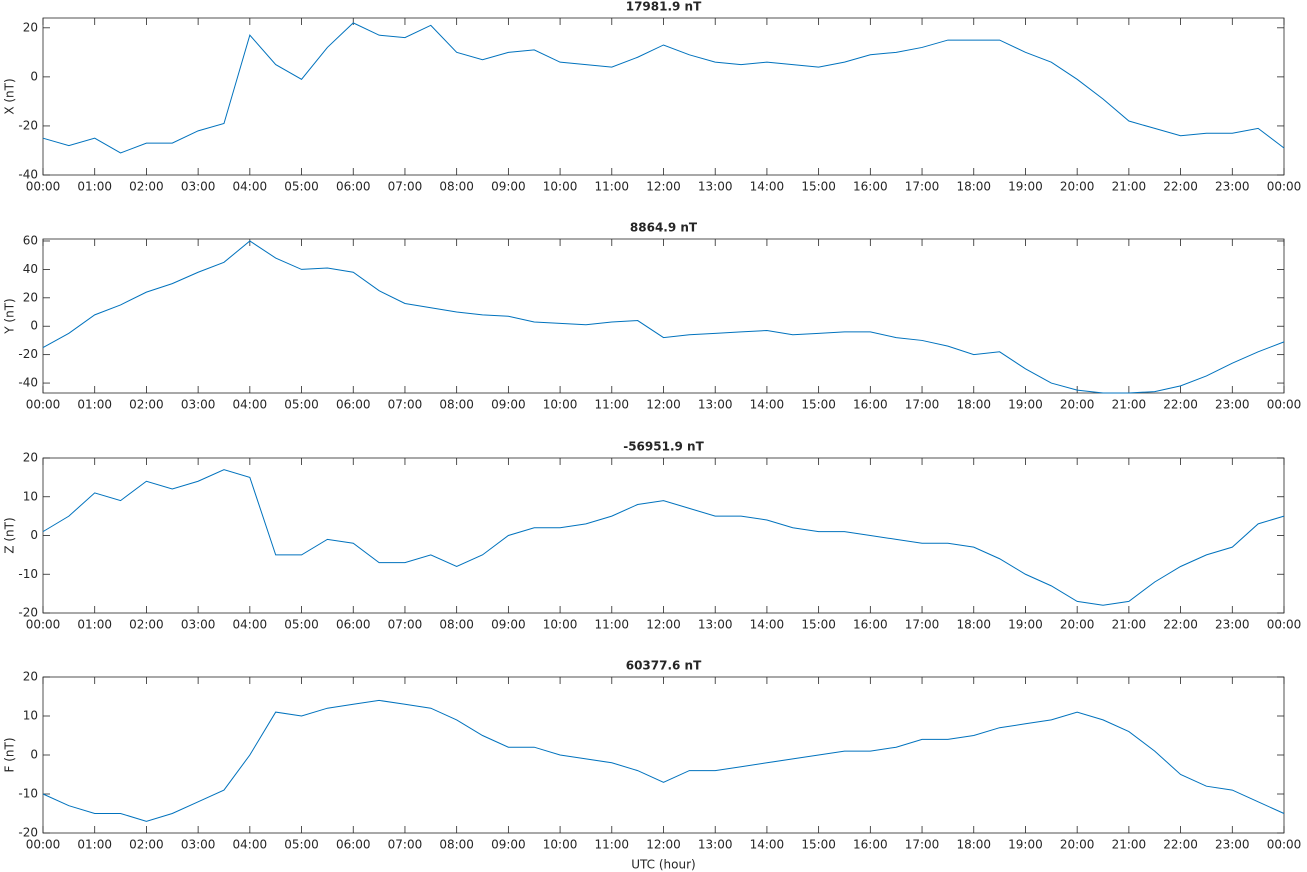 This screenshot has width=1307, height=872. Describe the element at coordinates (30, 269) in the screenshot. I see `y-tick-label: 40` at that location.